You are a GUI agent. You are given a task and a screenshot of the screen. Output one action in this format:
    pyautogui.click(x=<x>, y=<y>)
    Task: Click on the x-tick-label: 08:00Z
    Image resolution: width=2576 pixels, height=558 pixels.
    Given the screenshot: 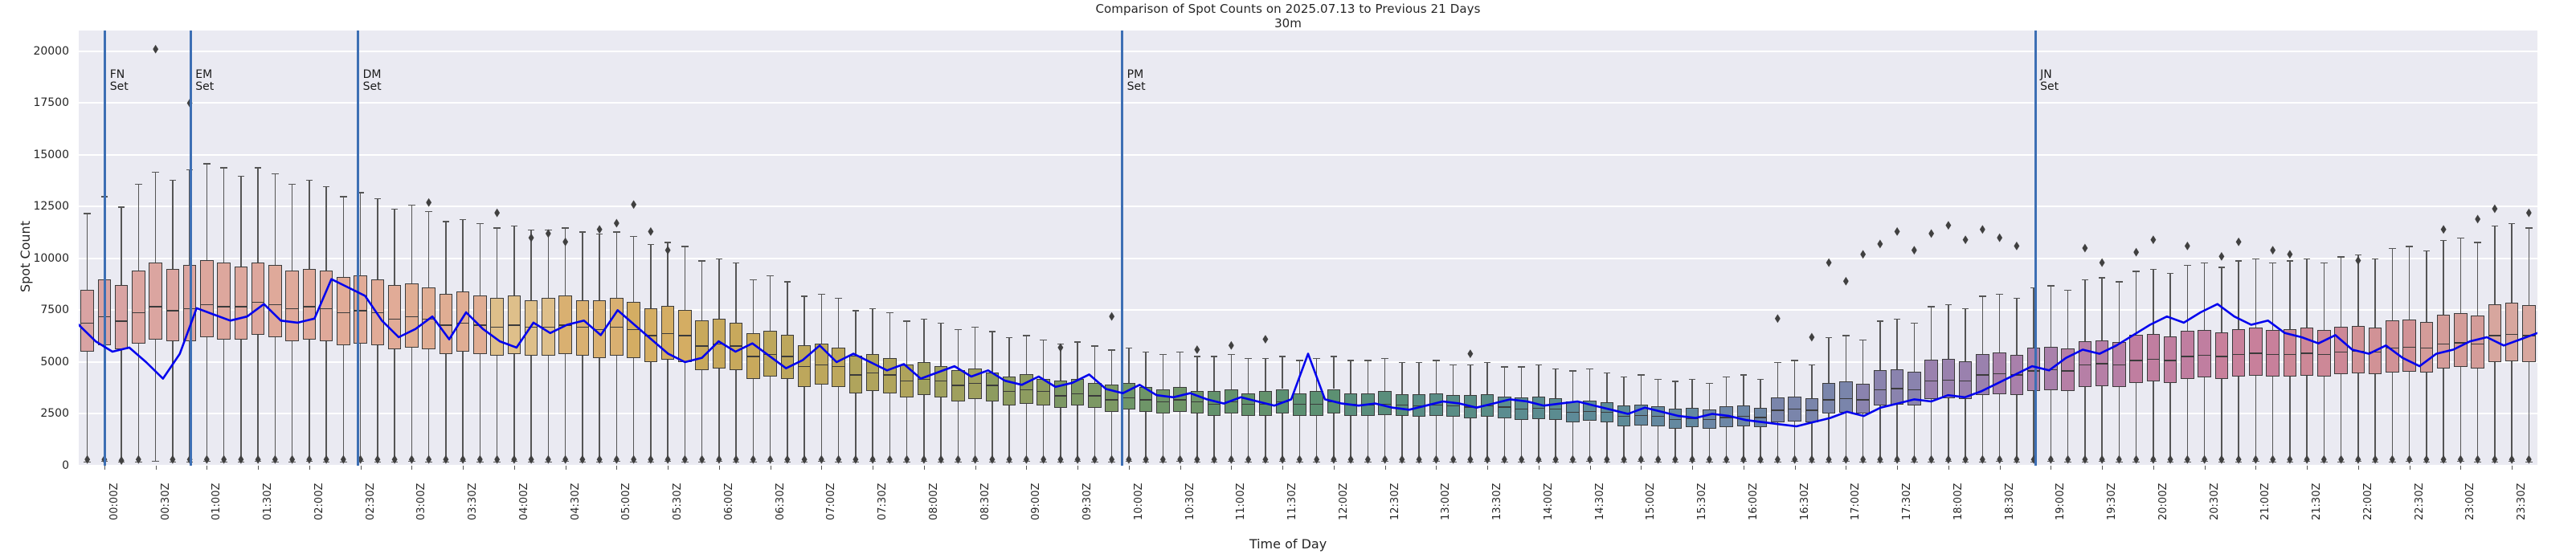 What is the action you would take?
    pyautogui.click(x=934, y=501)
    